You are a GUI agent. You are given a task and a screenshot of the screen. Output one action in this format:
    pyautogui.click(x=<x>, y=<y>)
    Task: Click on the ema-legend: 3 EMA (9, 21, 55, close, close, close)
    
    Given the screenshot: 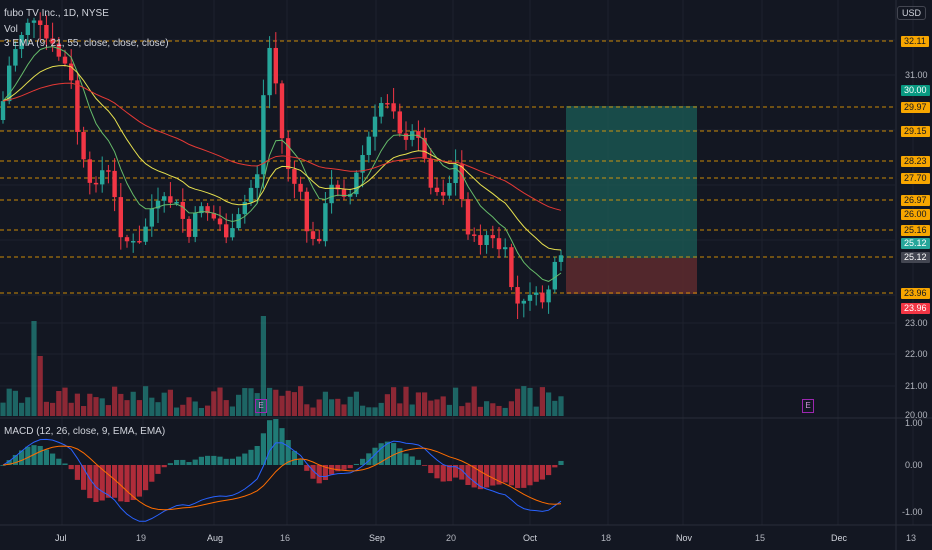 What is the action you would take?
    pyautogui.click(x=86, y=43)
    